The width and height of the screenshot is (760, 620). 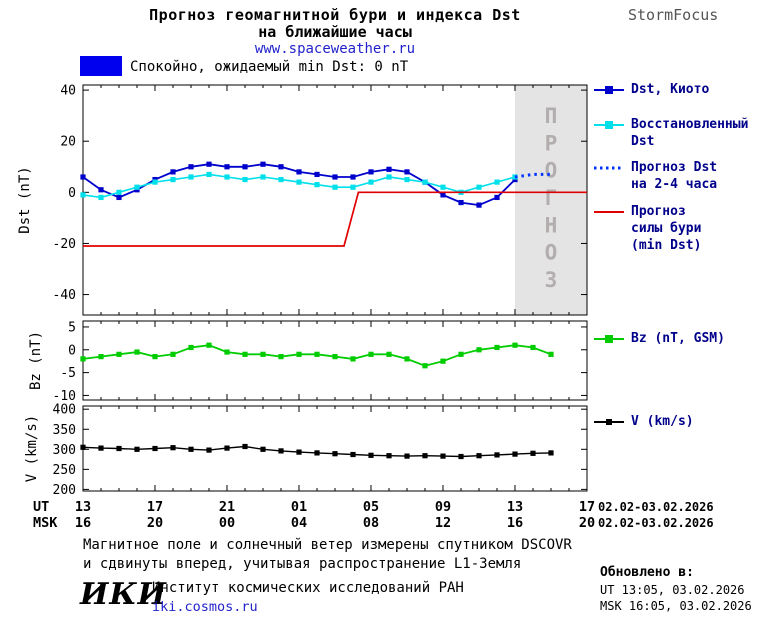 I want to click on y-tick-label: 200, so click(x=64, y=490).